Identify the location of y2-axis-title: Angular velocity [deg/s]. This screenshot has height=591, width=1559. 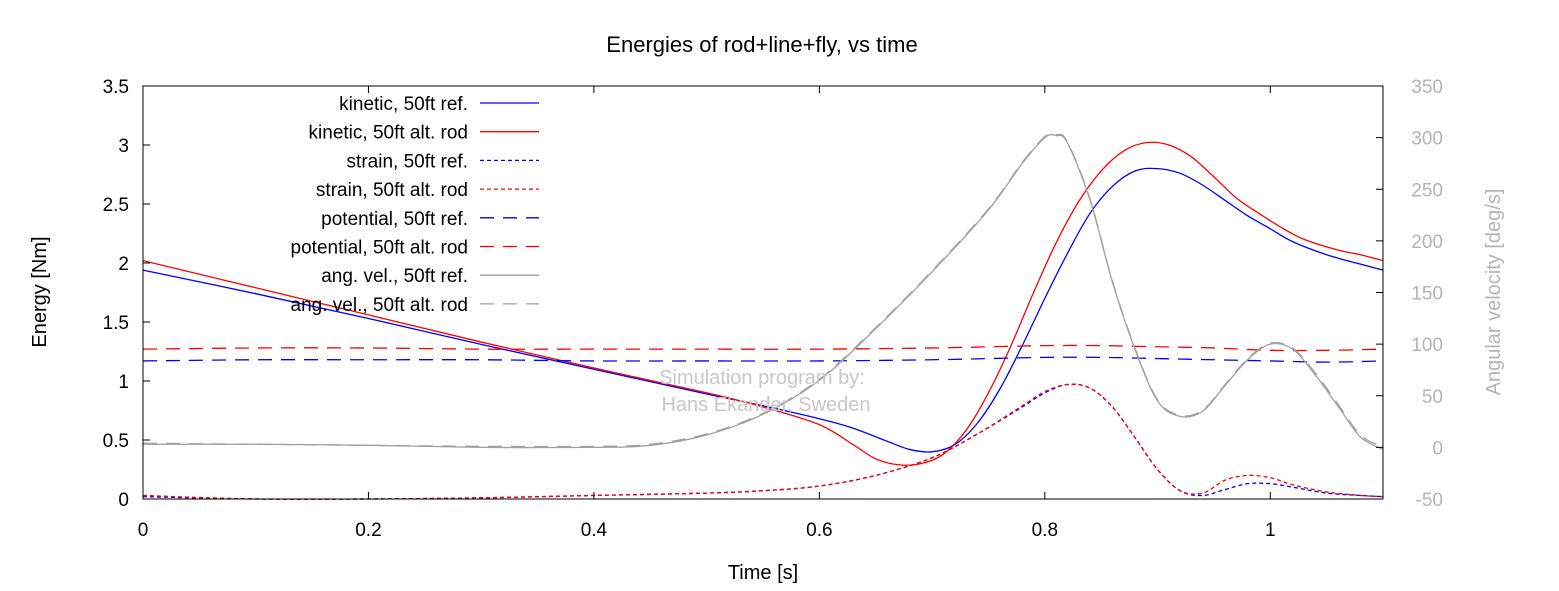
(1494, 292).